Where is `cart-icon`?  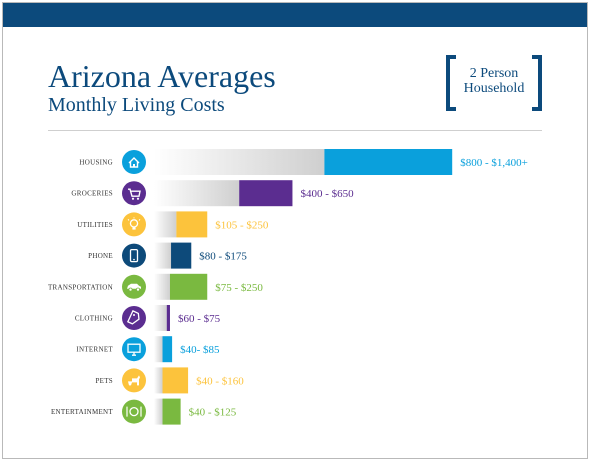
cart-icon is located at coordinates (134, 193).